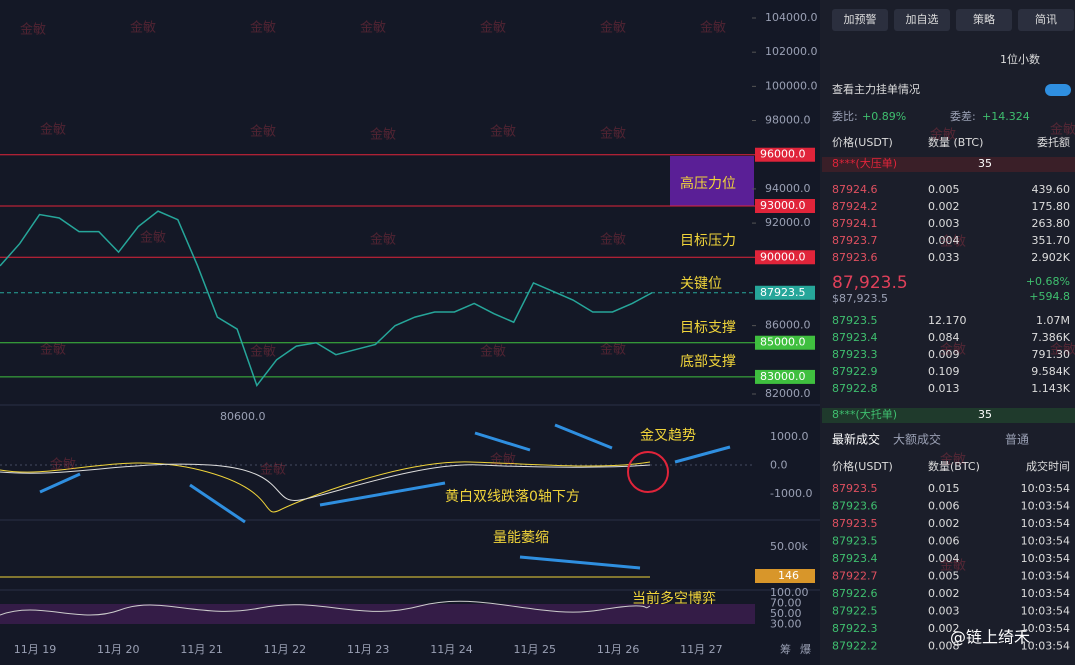  What do you see at coordinates (855, 257) in the screenshot?
I see `ask-price: 87923.6` at bounding box center [855, 257].